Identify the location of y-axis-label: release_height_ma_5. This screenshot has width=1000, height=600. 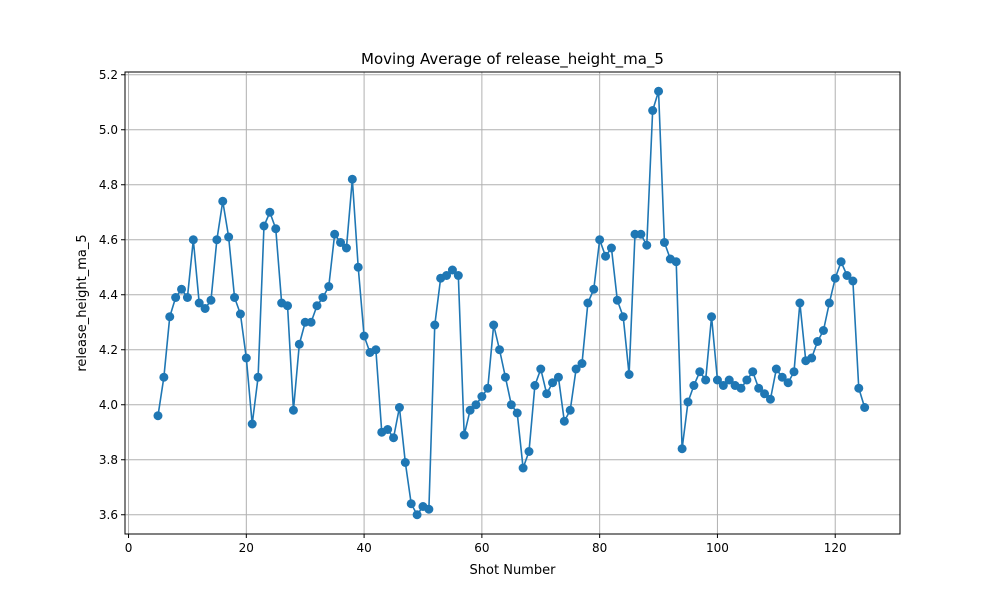
(82, 302).